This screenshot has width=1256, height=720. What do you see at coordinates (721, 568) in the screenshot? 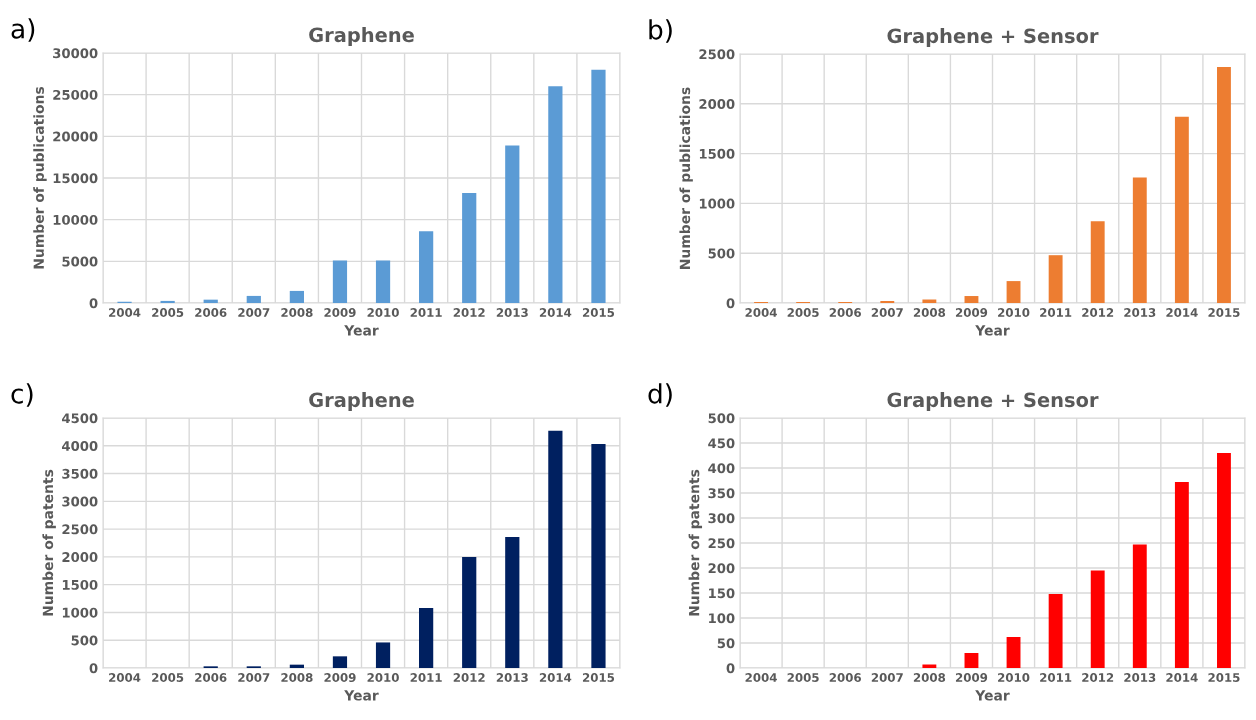
I see `y-tick-label: 200` at bounding box center [721, 568].